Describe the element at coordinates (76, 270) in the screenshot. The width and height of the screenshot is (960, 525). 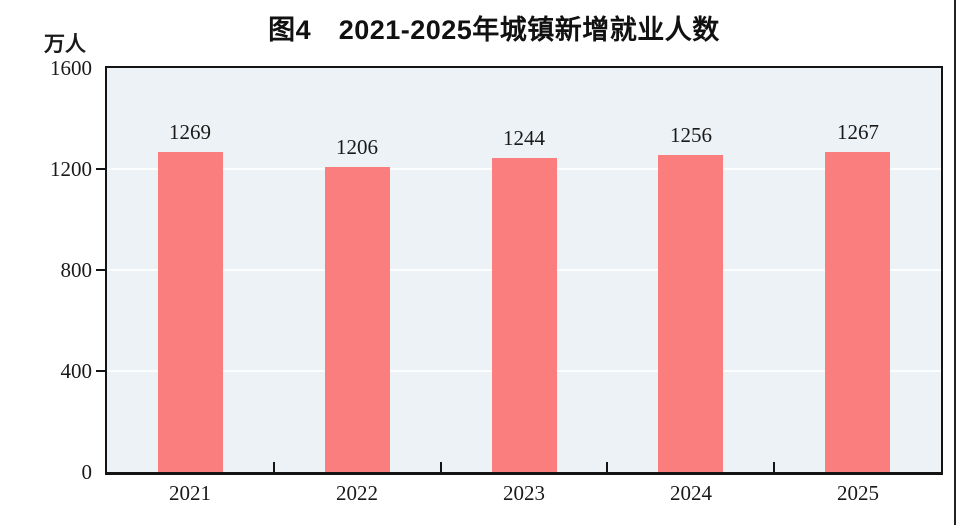
I see `y-tick-label-800: 800` at that location.